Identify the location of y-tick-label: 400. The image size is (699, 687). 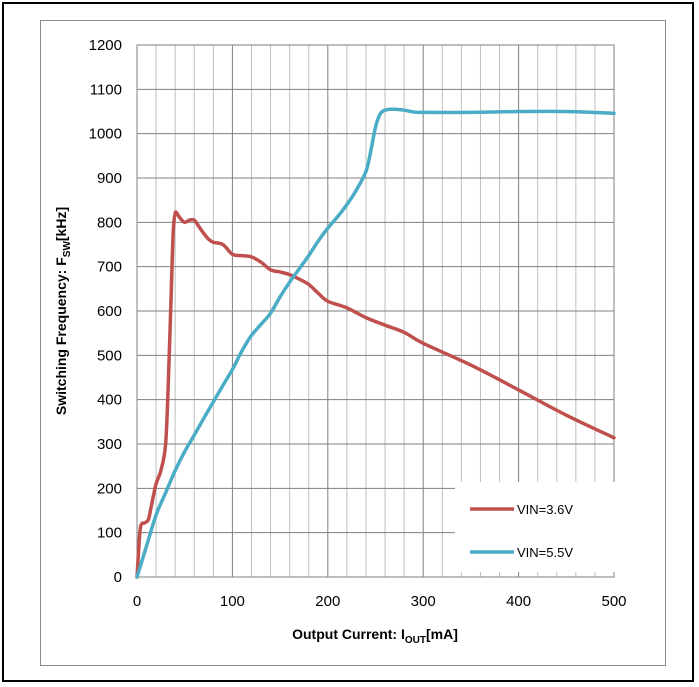
(109, 400).